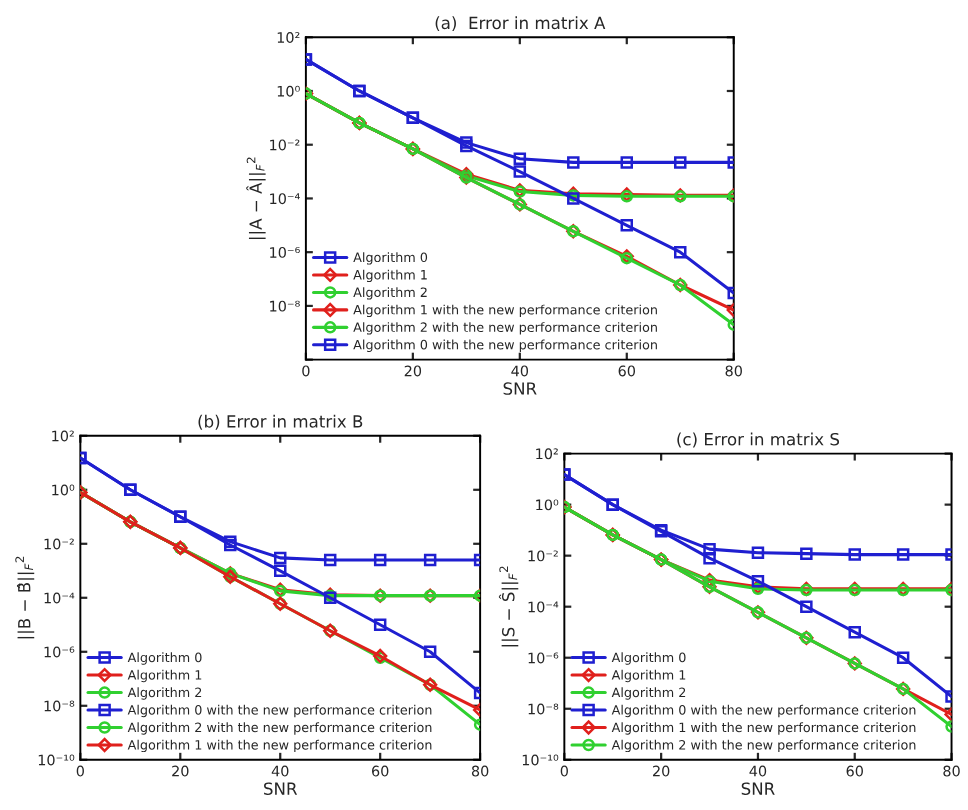  I want to click on chart-title: (b) Error in matrix B, so click(280, 422).